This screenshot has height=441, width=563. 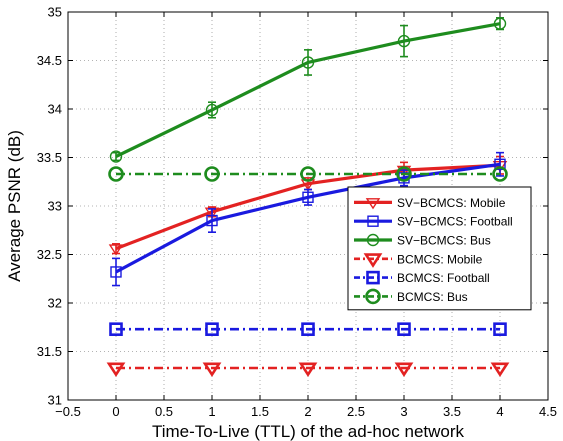 What do you see at coordinates (403, 411) in the screenshot?
I see `x-tick-label: 3` at bounding box center [403, 411].